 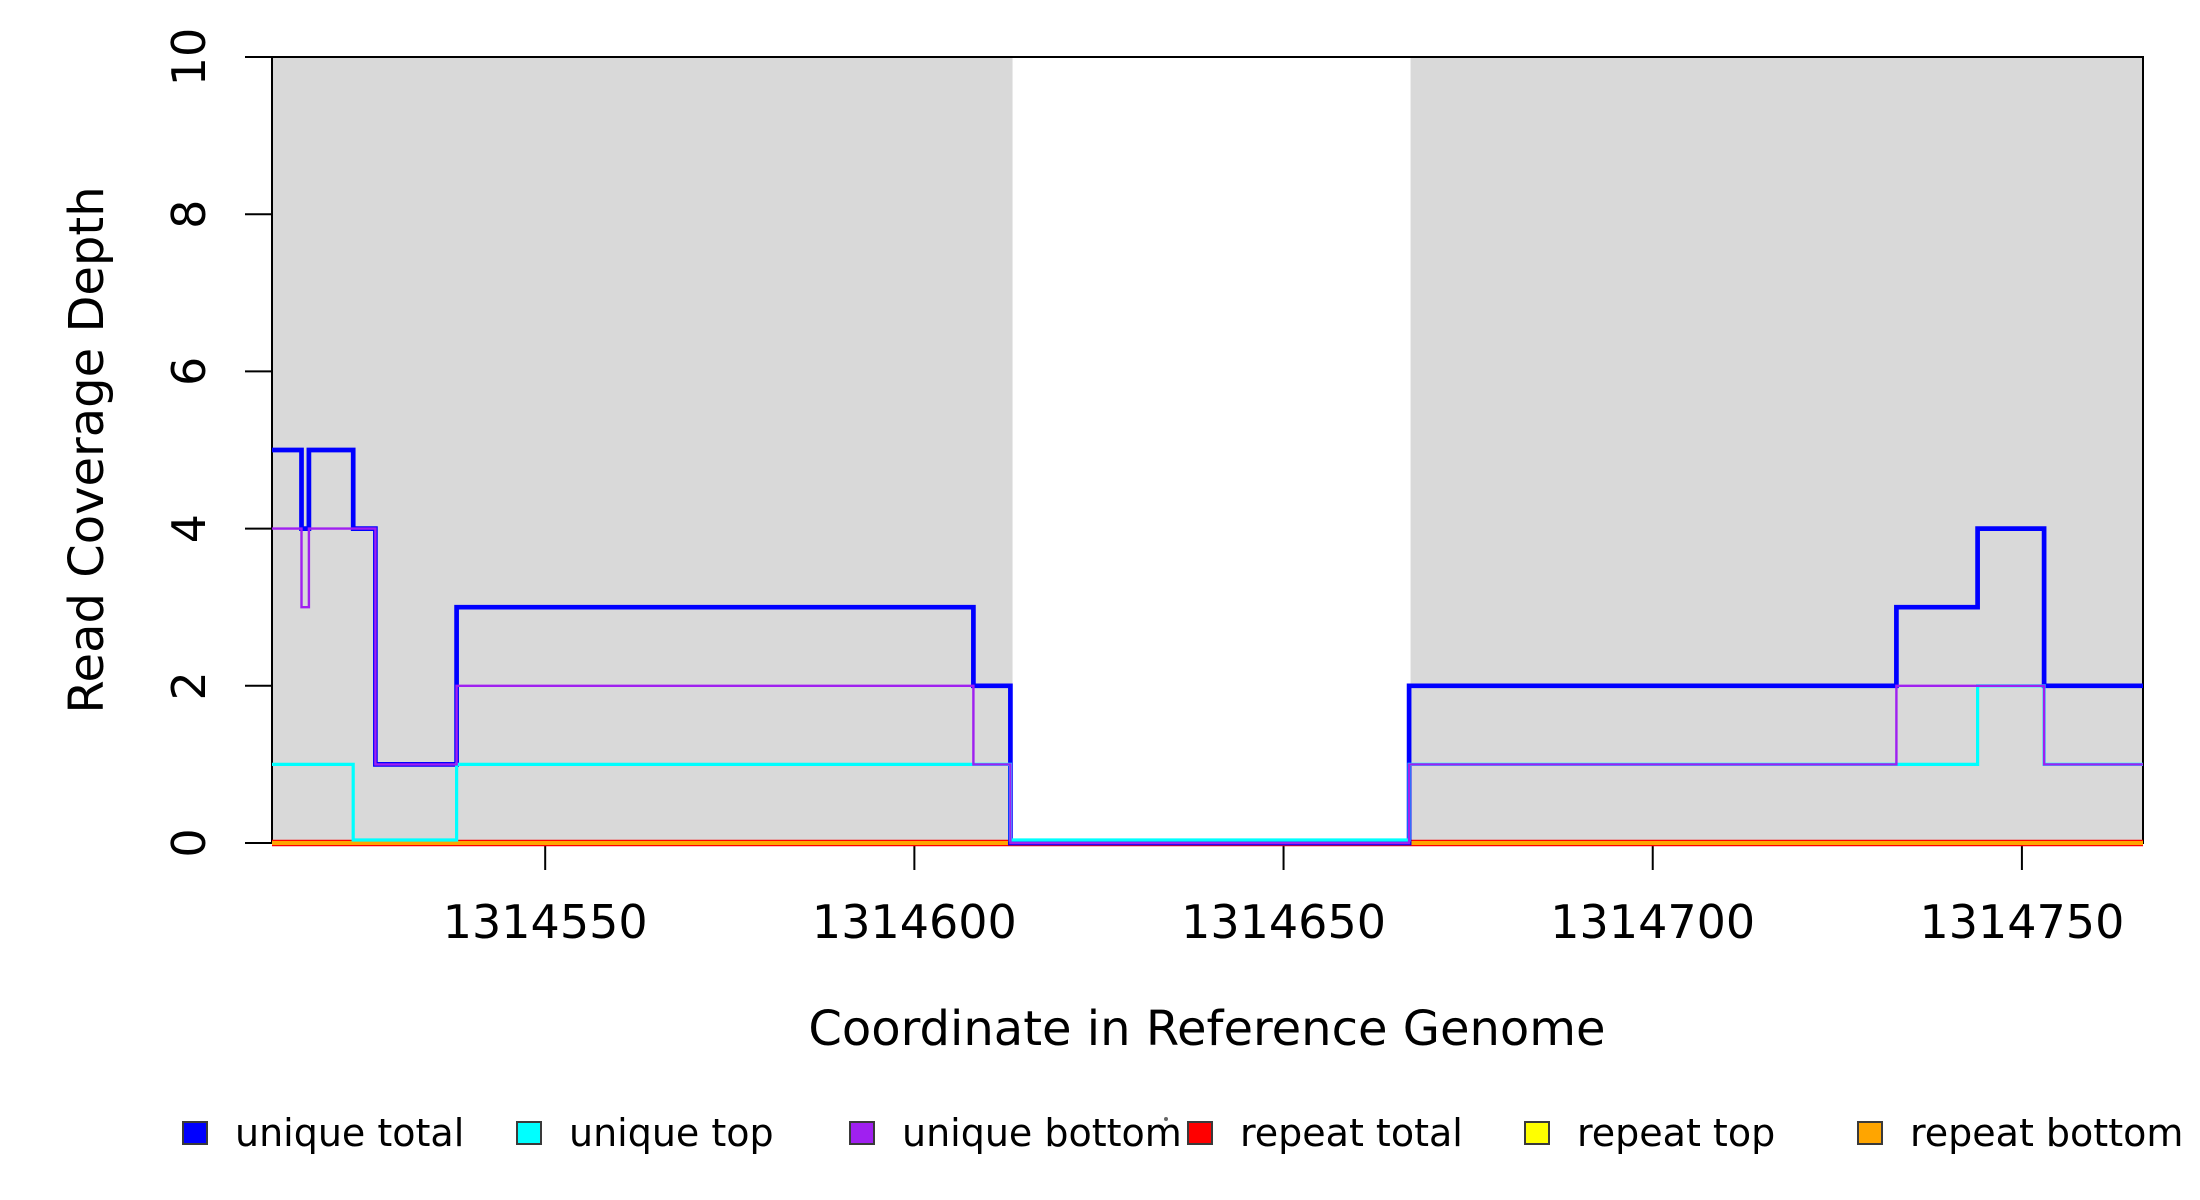 What do you see at coordinates (545, 922) in the screenshot?
I see `x-tick-label: 1314550` at bounding box center [545, 922].